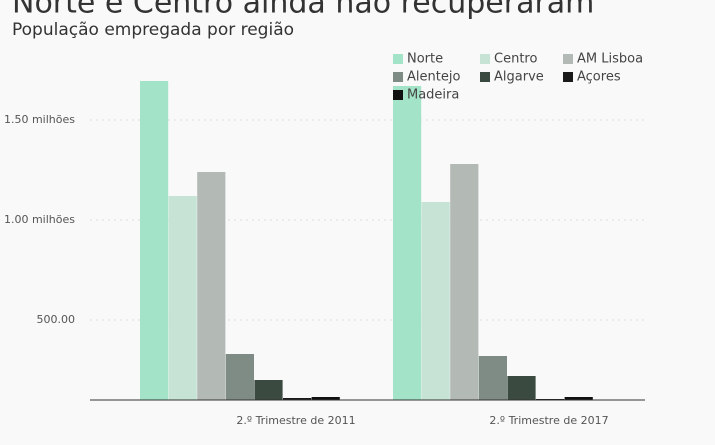 This screenshot has width=715, height=445. Describe the element at coordinates (515, 59) in the screenshot. I see `legend-label: Centro` at that location.